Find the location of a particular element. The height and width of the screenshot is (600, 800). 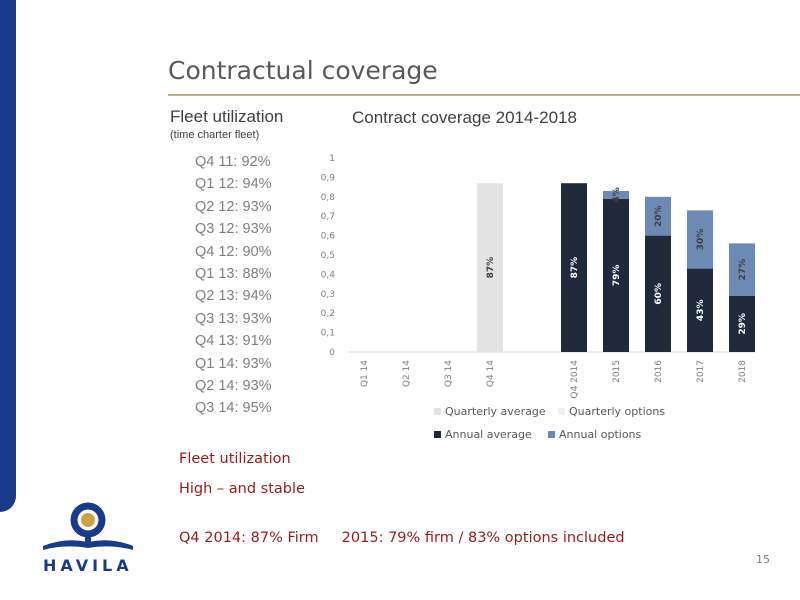

page-title: Contractual coverage is located at coordinates (303, 70).